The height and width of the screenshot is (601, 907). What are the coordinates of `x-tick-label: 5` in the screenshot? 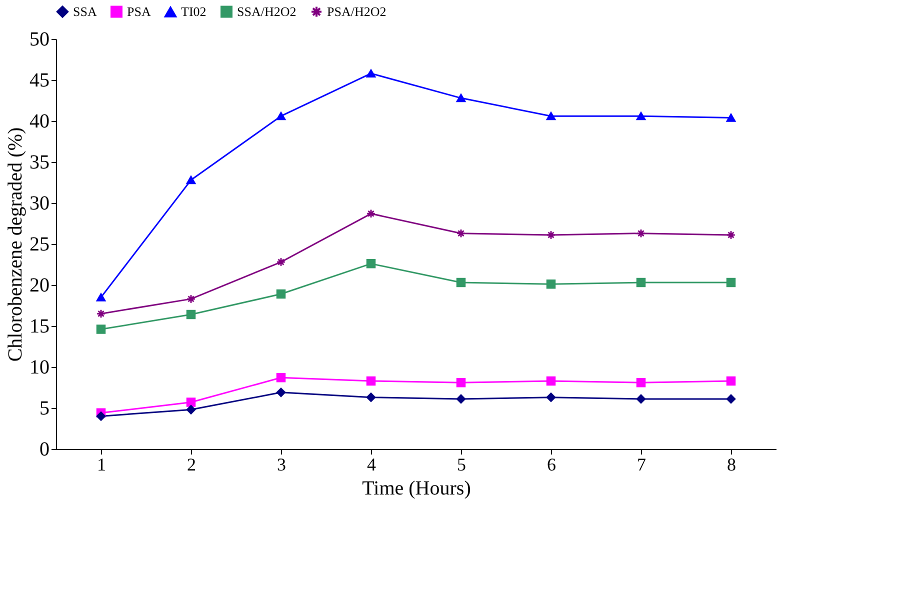 It's located at (461, 464).